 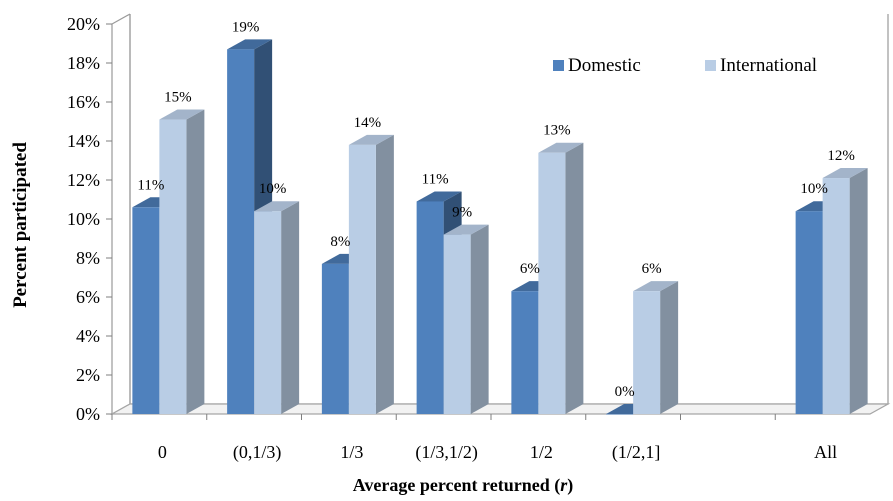 I want to click on data-label: 9%, so click(x=462, y=213).